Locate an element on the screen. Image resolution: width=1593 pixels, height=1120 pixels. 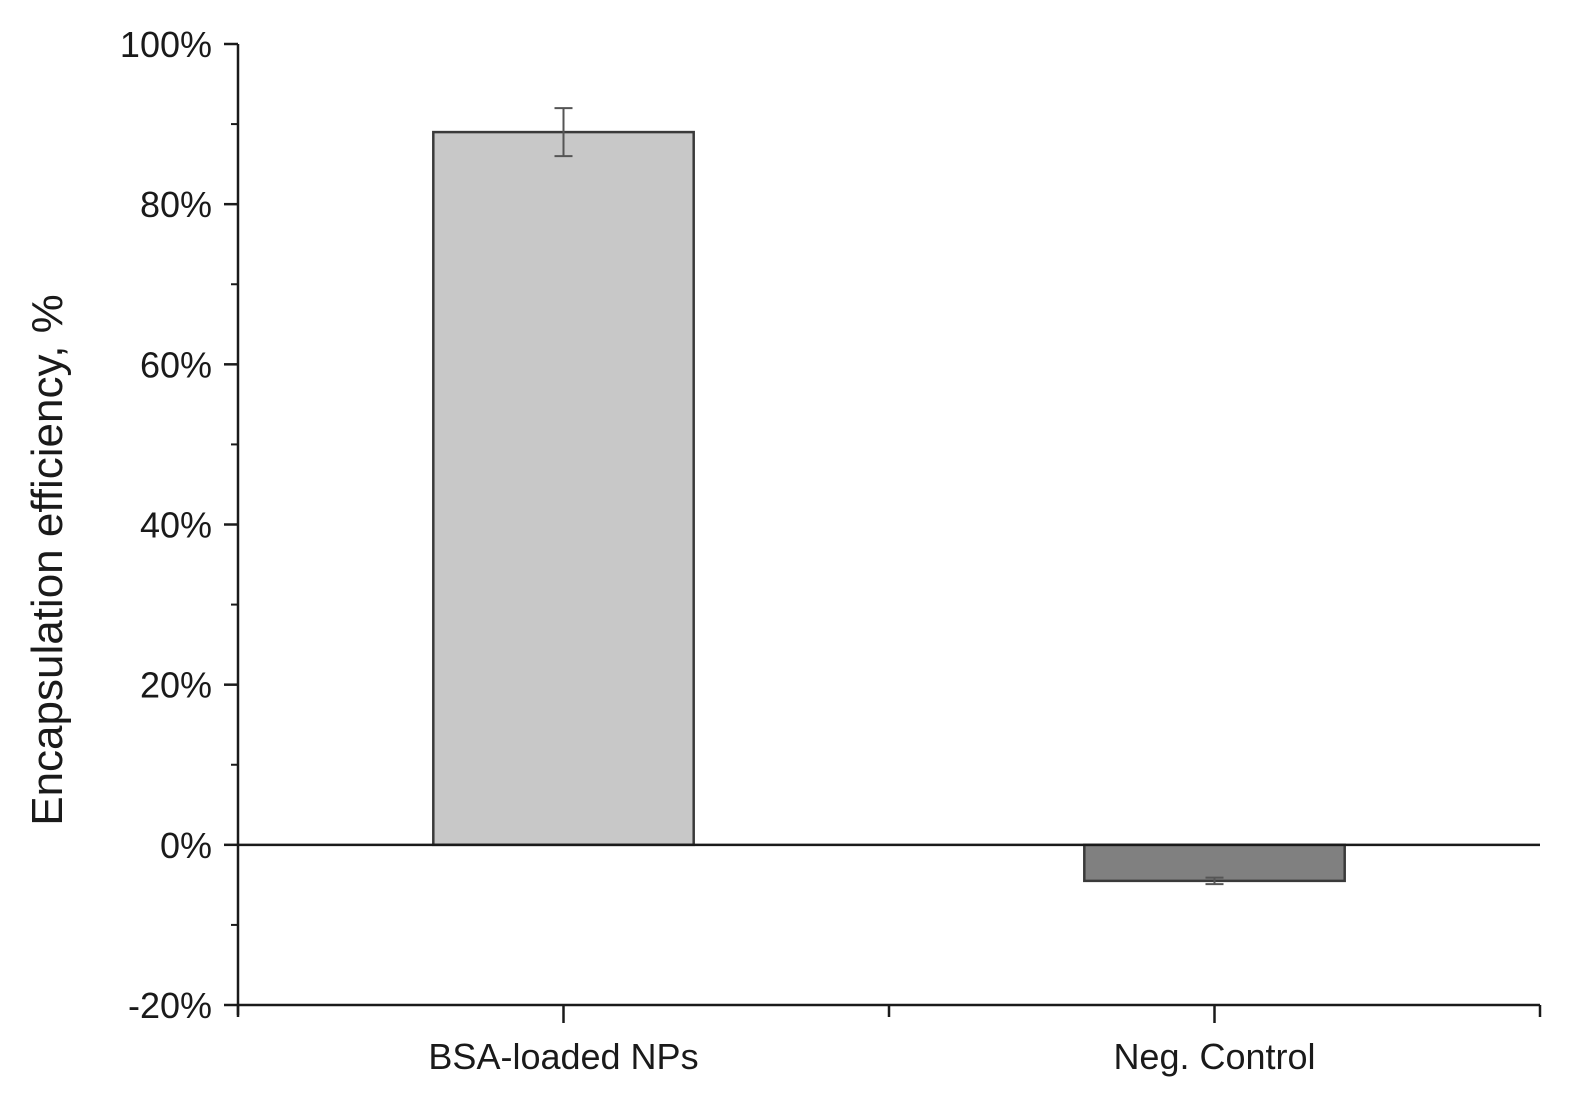
x-axis: BSA-loaded NPs Neg. Control is located at coordinates (889, 1040).